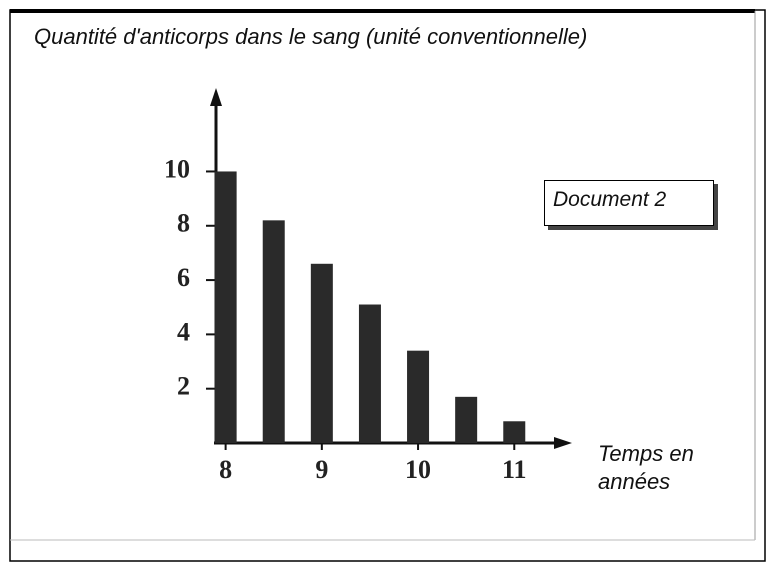 Image resolution: width=775 pixels, height=571 pixels. I want to click on x-tick-label: 8, so click(225, 469).